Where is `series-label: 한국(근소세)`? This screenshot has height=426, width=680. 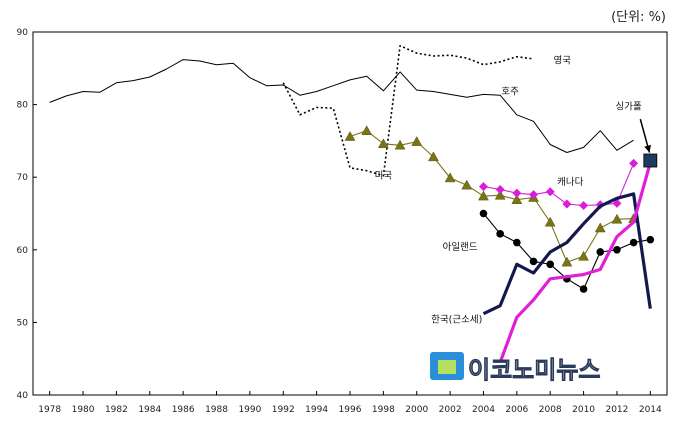 series-label: 한국(근소세) is located at coordinates (456, 319).